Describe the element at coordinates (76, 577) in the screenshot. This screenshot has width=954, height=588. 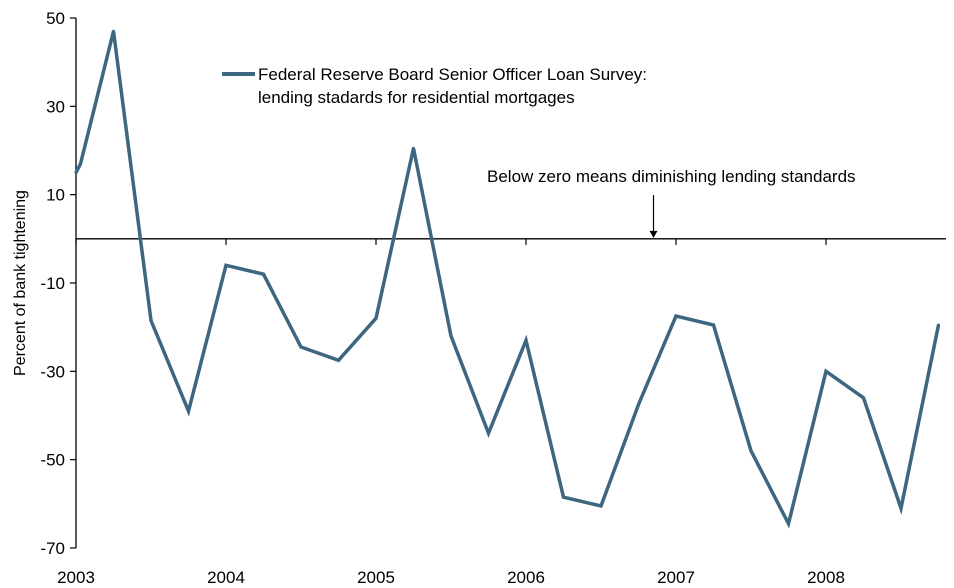
I see `x-tick-label: 2003` at that location.